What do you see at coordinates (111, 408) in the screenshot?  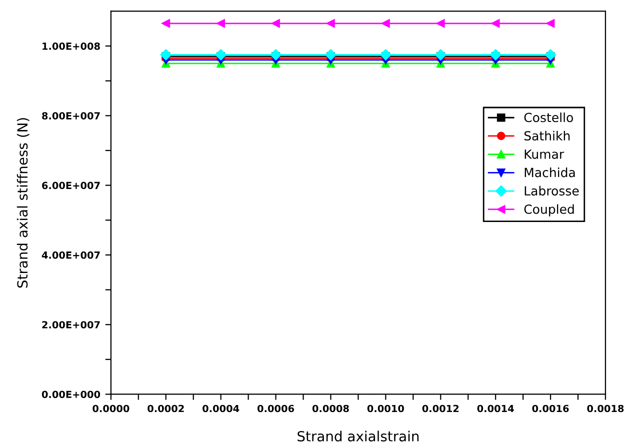 I see `x-tick-label: 0.0000` at bounding box center [111, 408].